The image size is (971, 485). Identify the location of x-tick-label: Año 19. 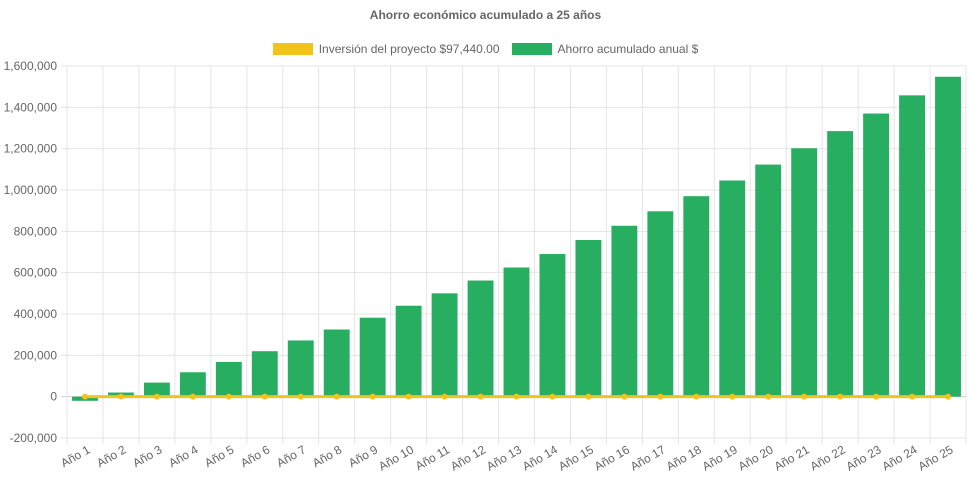
(720, 457).